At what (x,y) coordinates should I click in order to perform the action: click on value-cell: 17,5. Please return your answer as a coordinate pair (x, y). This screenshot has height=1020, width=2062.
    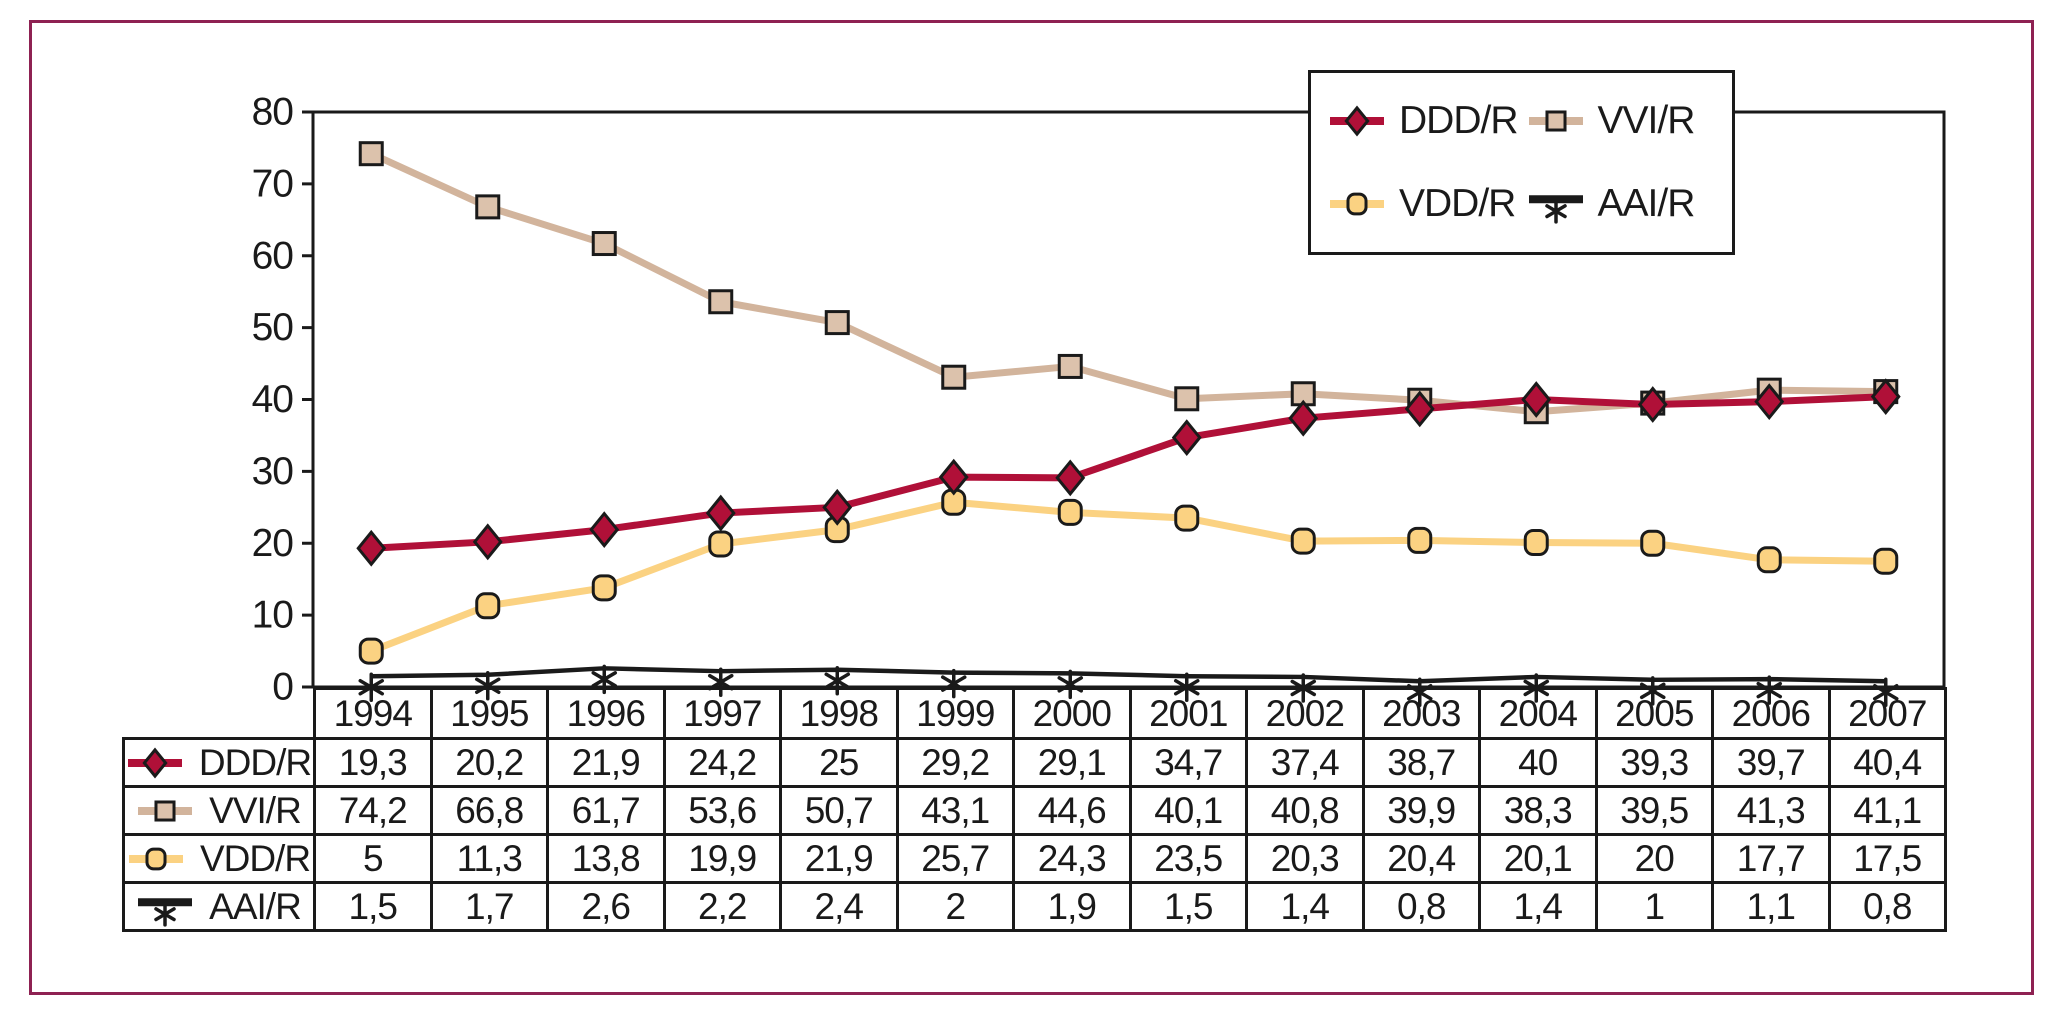
    Looking at the image, I should click on (1887, 858).